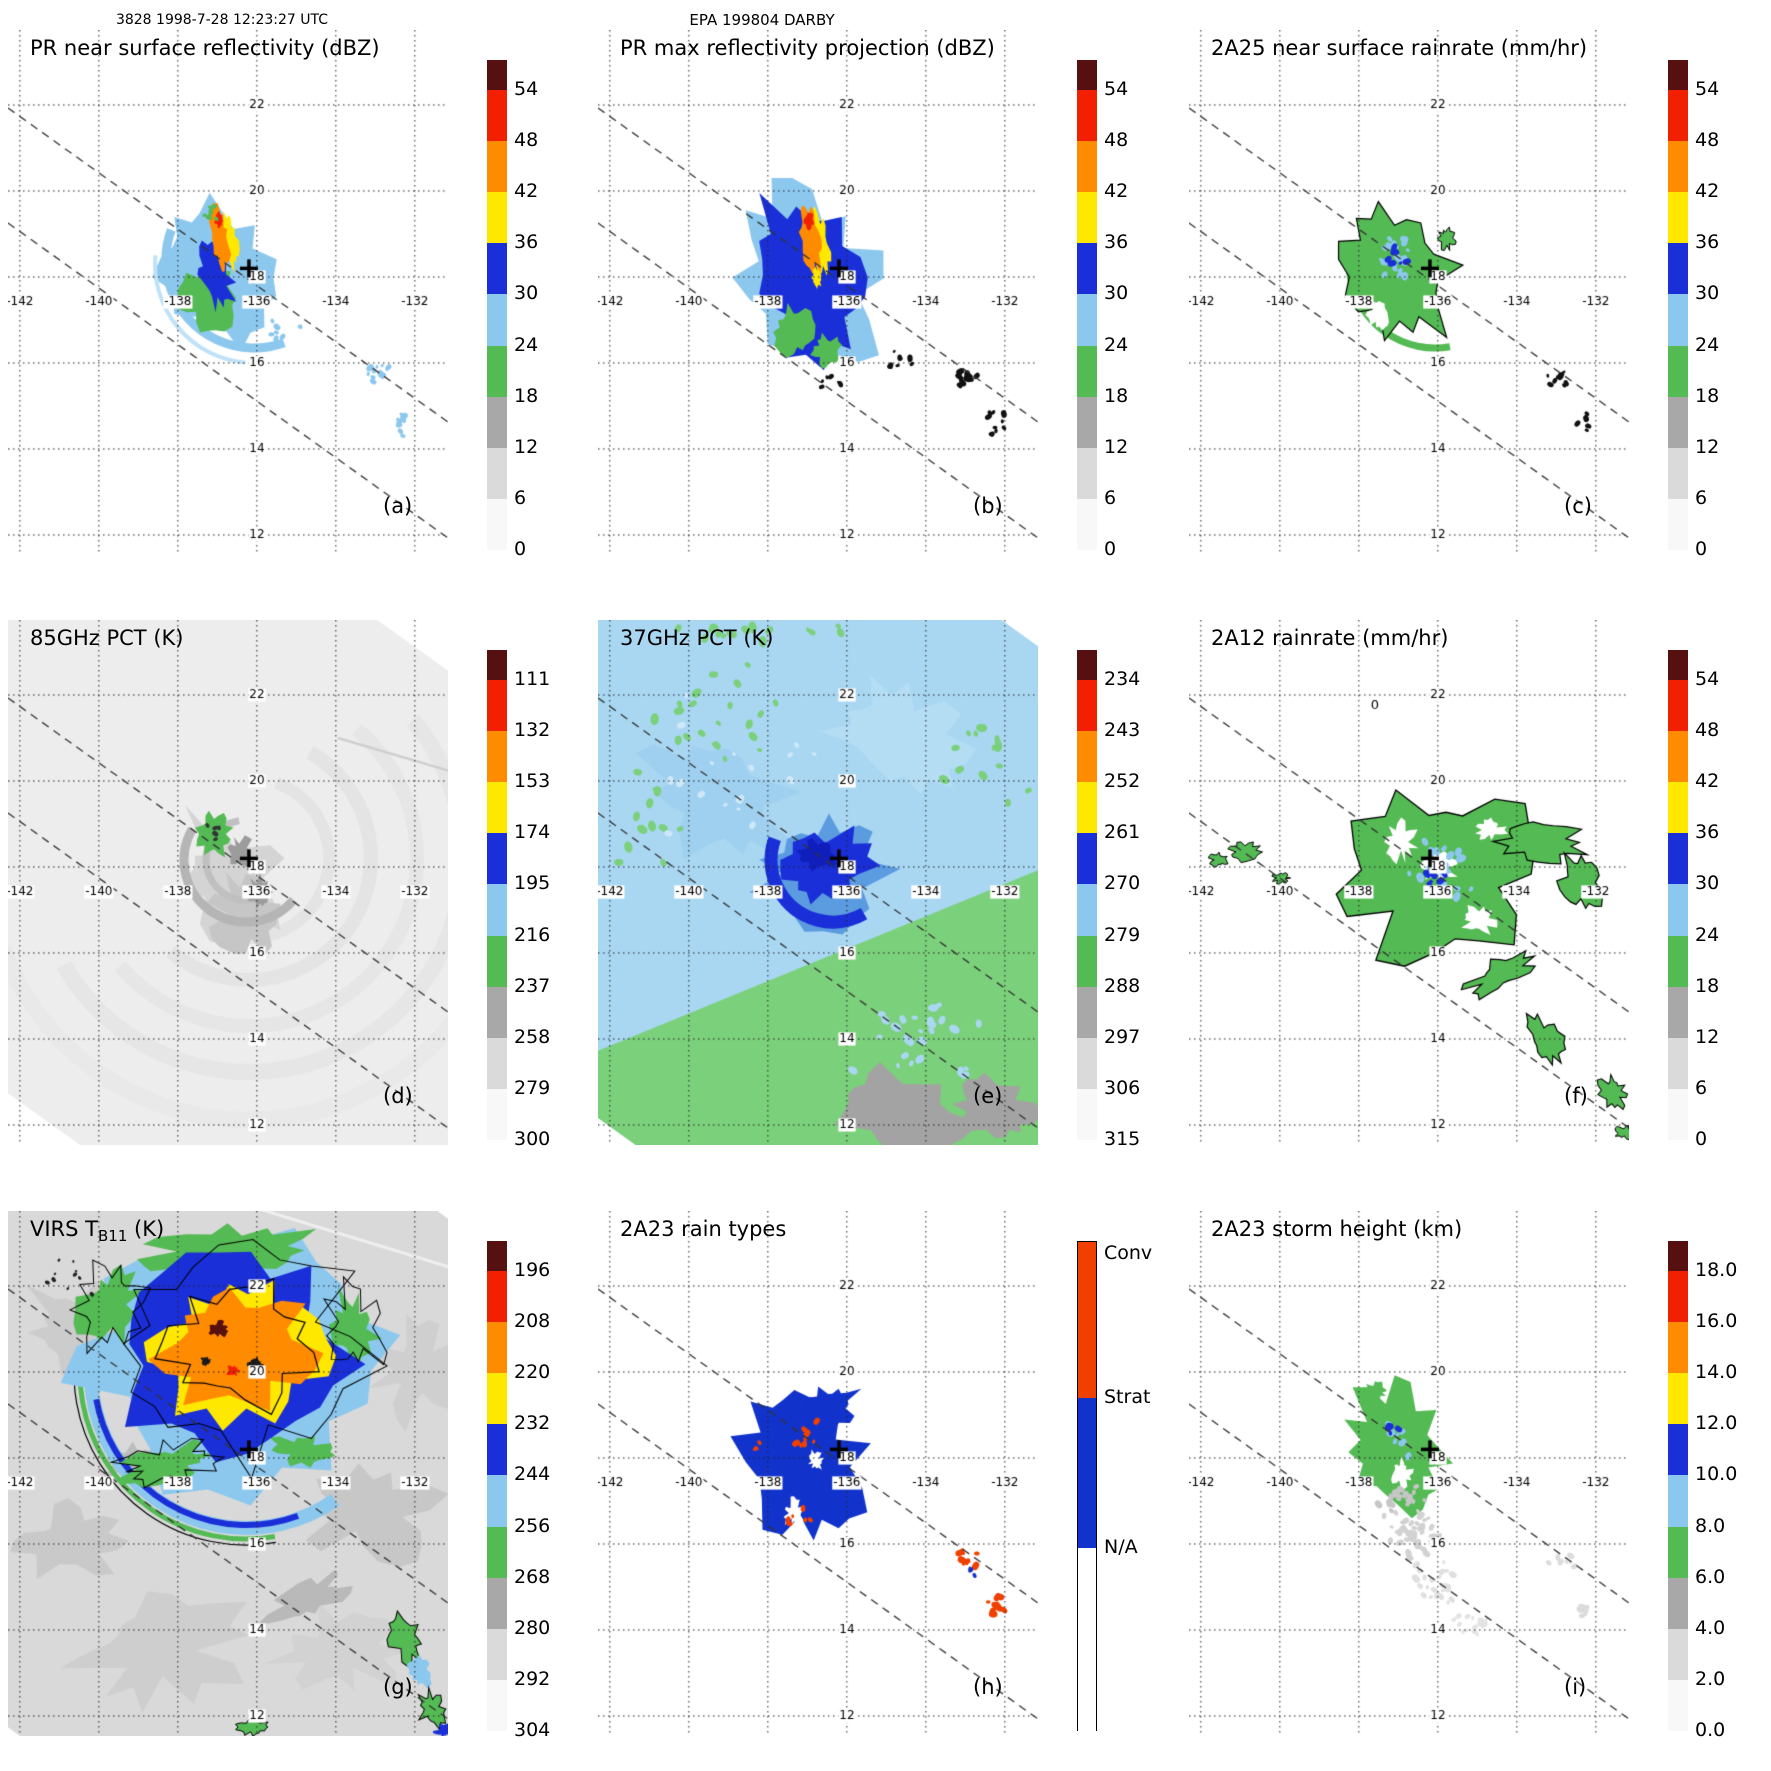 This screenshot has height=1771, width=1771. Describe the element at coordinates (1578, 506) in the screenshot. I see `panel-letter-c: (c)` at that location.